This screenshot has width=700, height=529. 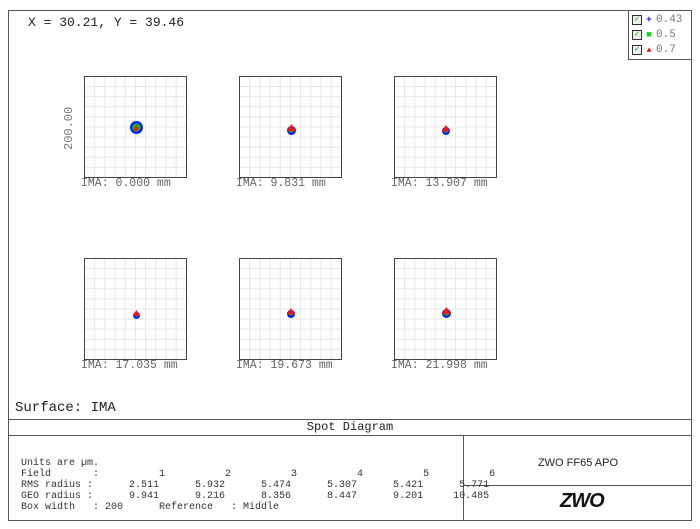 I want to click on chart-title: Spot Diagram, so click(x=350, y=427).